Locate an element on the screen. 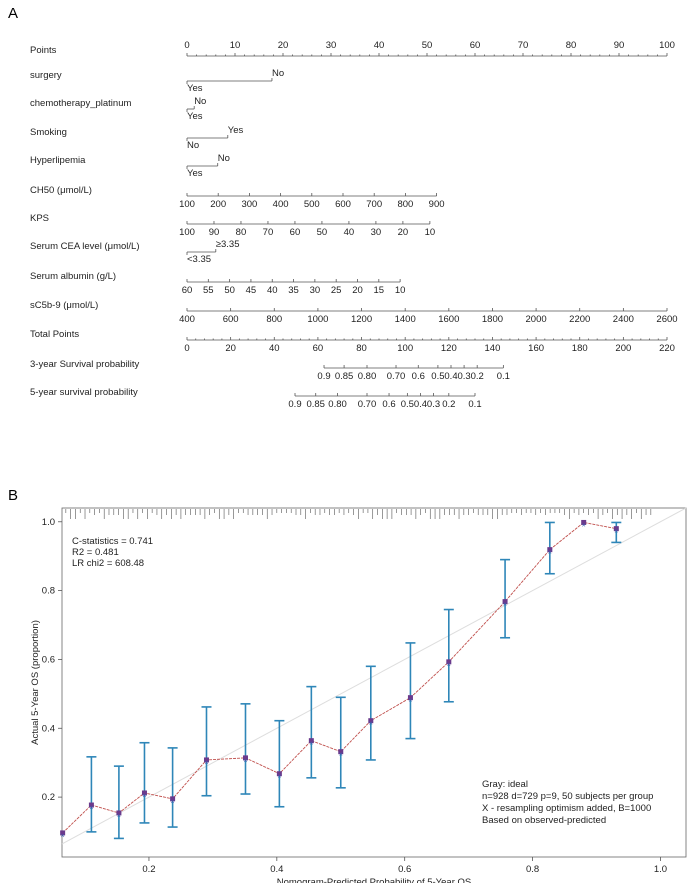 This screenshot has width=692, height=883. row-label-probability: 5-year survival probability is located at coordinates (84, 392).